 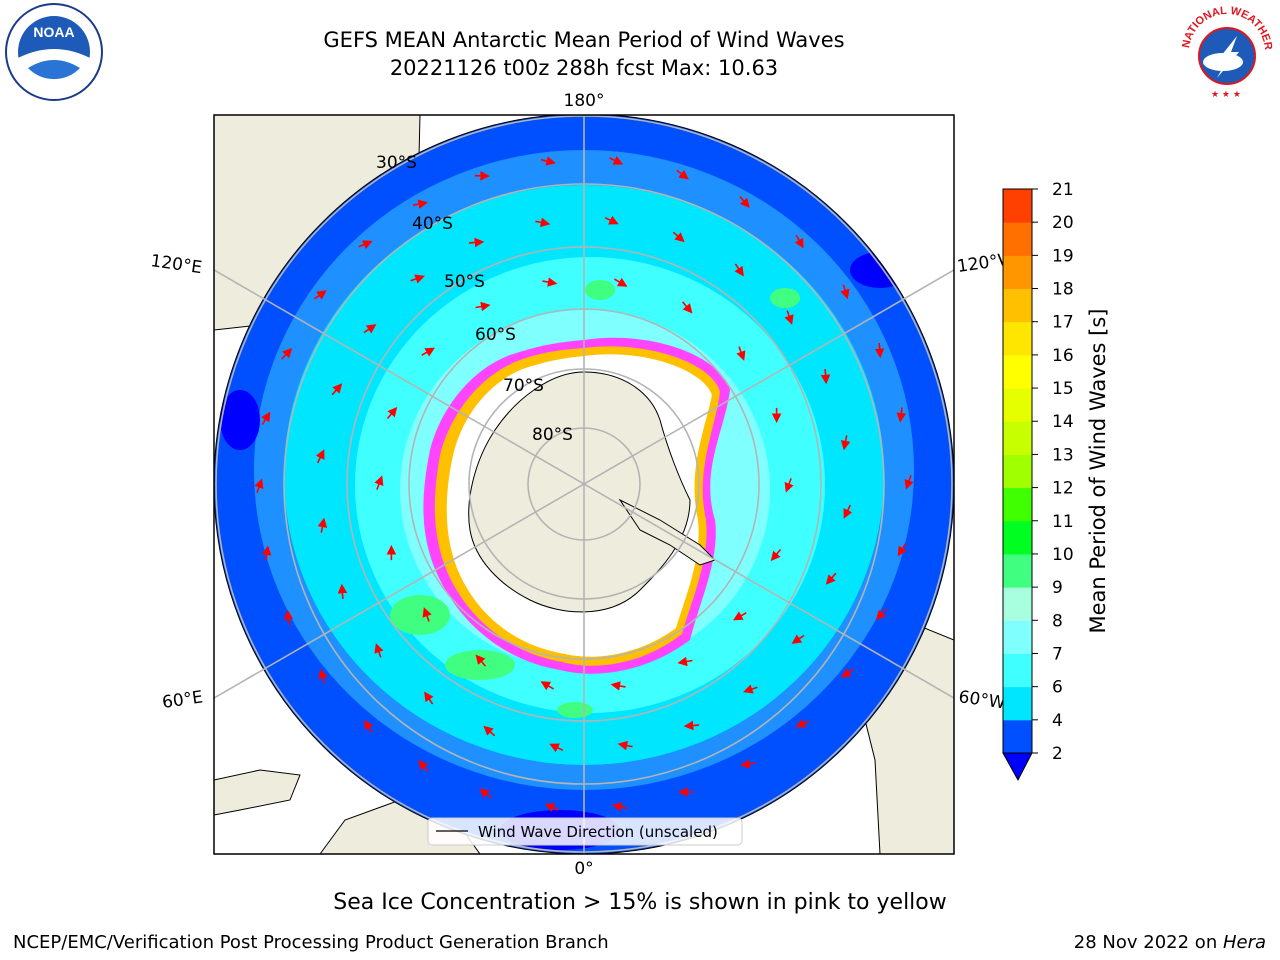 What do you see at coordinates (54, 52) in the screenshot?
I see `noaa-logo: NOAA` at bounding box center [54, 52].